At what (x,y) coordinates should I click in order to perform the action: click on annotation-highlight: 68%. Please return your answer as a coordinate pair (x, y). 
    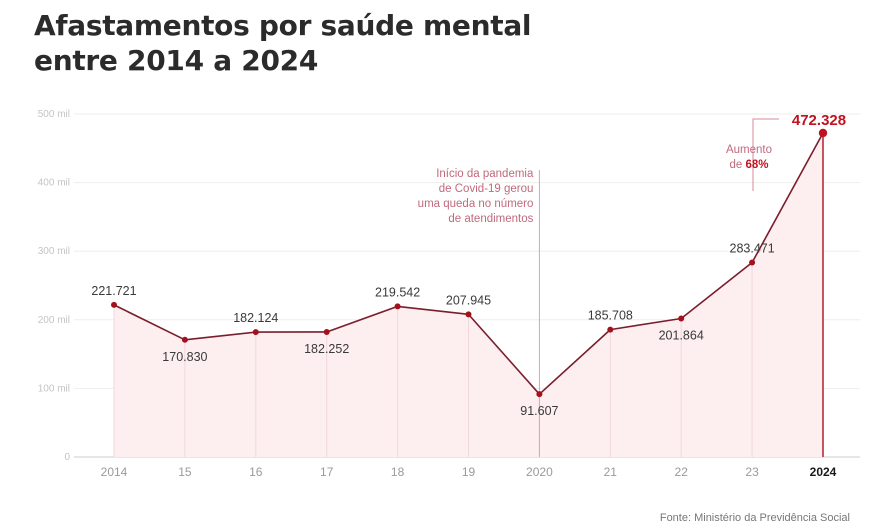
    Looking at the image, I should click on (756, 165).